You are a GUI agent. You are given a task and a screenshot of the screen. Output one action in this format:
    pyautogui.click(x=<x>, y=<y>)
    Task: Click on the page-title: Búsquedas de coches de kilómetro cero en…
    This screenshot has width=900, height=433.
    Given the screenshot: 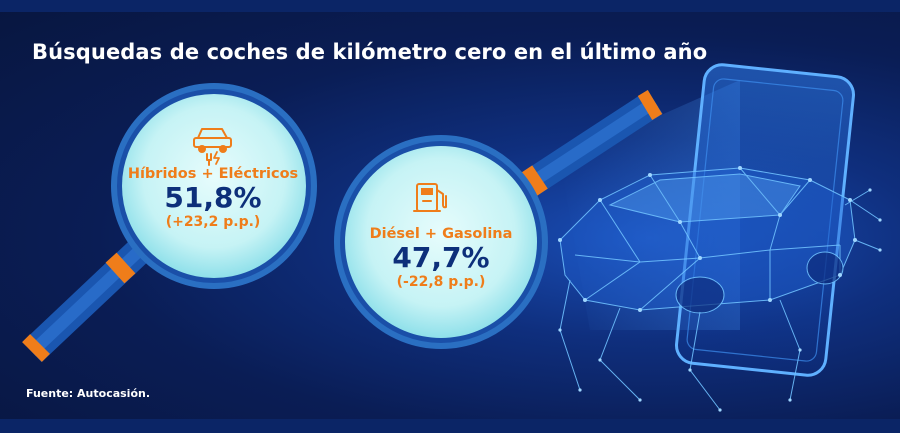 What is the action you would take?
    pyautogui.click(x=370, y=52)
    